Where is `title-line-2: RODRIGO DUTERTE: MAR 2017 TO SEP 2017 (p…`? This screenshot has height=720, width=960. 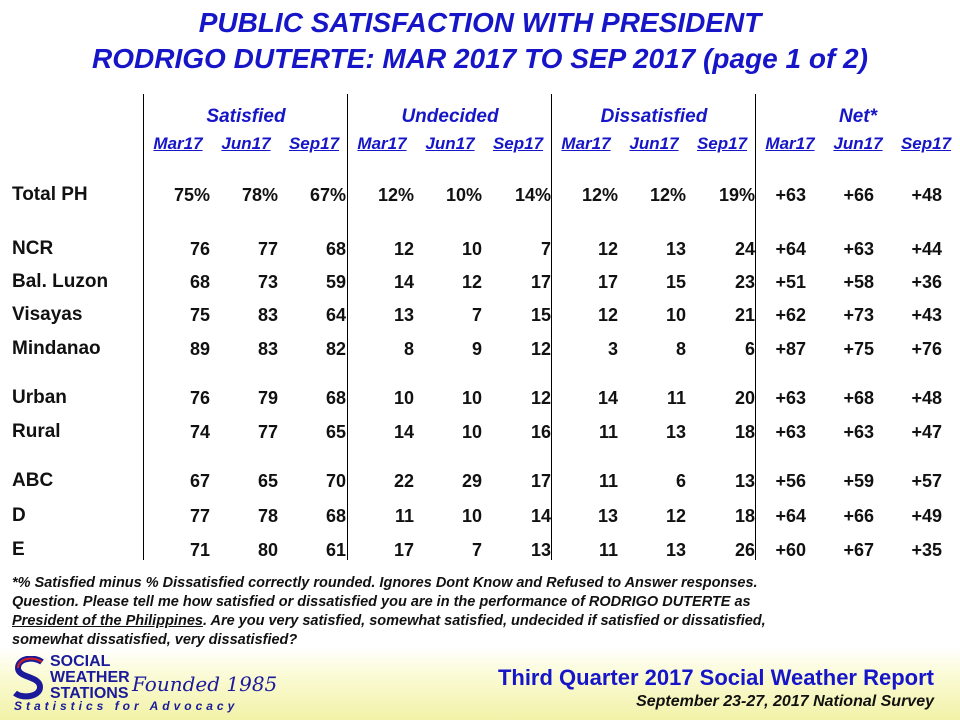 title-line-2: RODRIGO DUTERTE: MAR 2017 TO SEP 2017 (p… is located at coordinates (480, 58).